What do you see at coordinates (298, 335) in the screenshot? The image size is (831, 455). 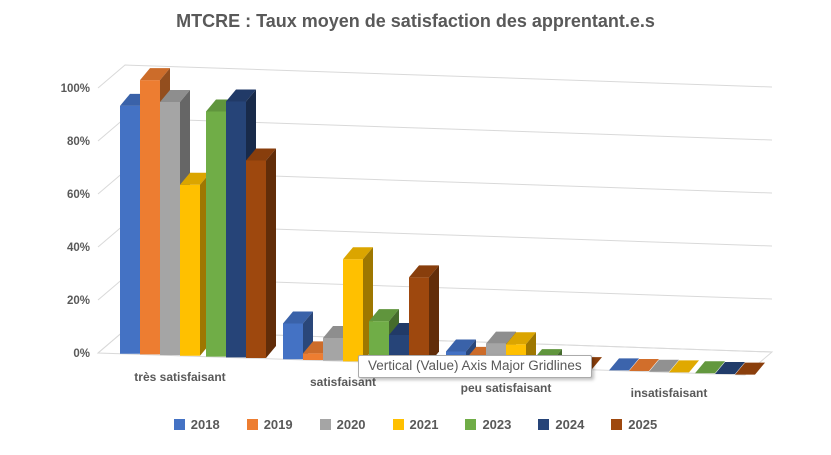 I see `bar-2018-satisfaisant` at bounding box center [298, 335].